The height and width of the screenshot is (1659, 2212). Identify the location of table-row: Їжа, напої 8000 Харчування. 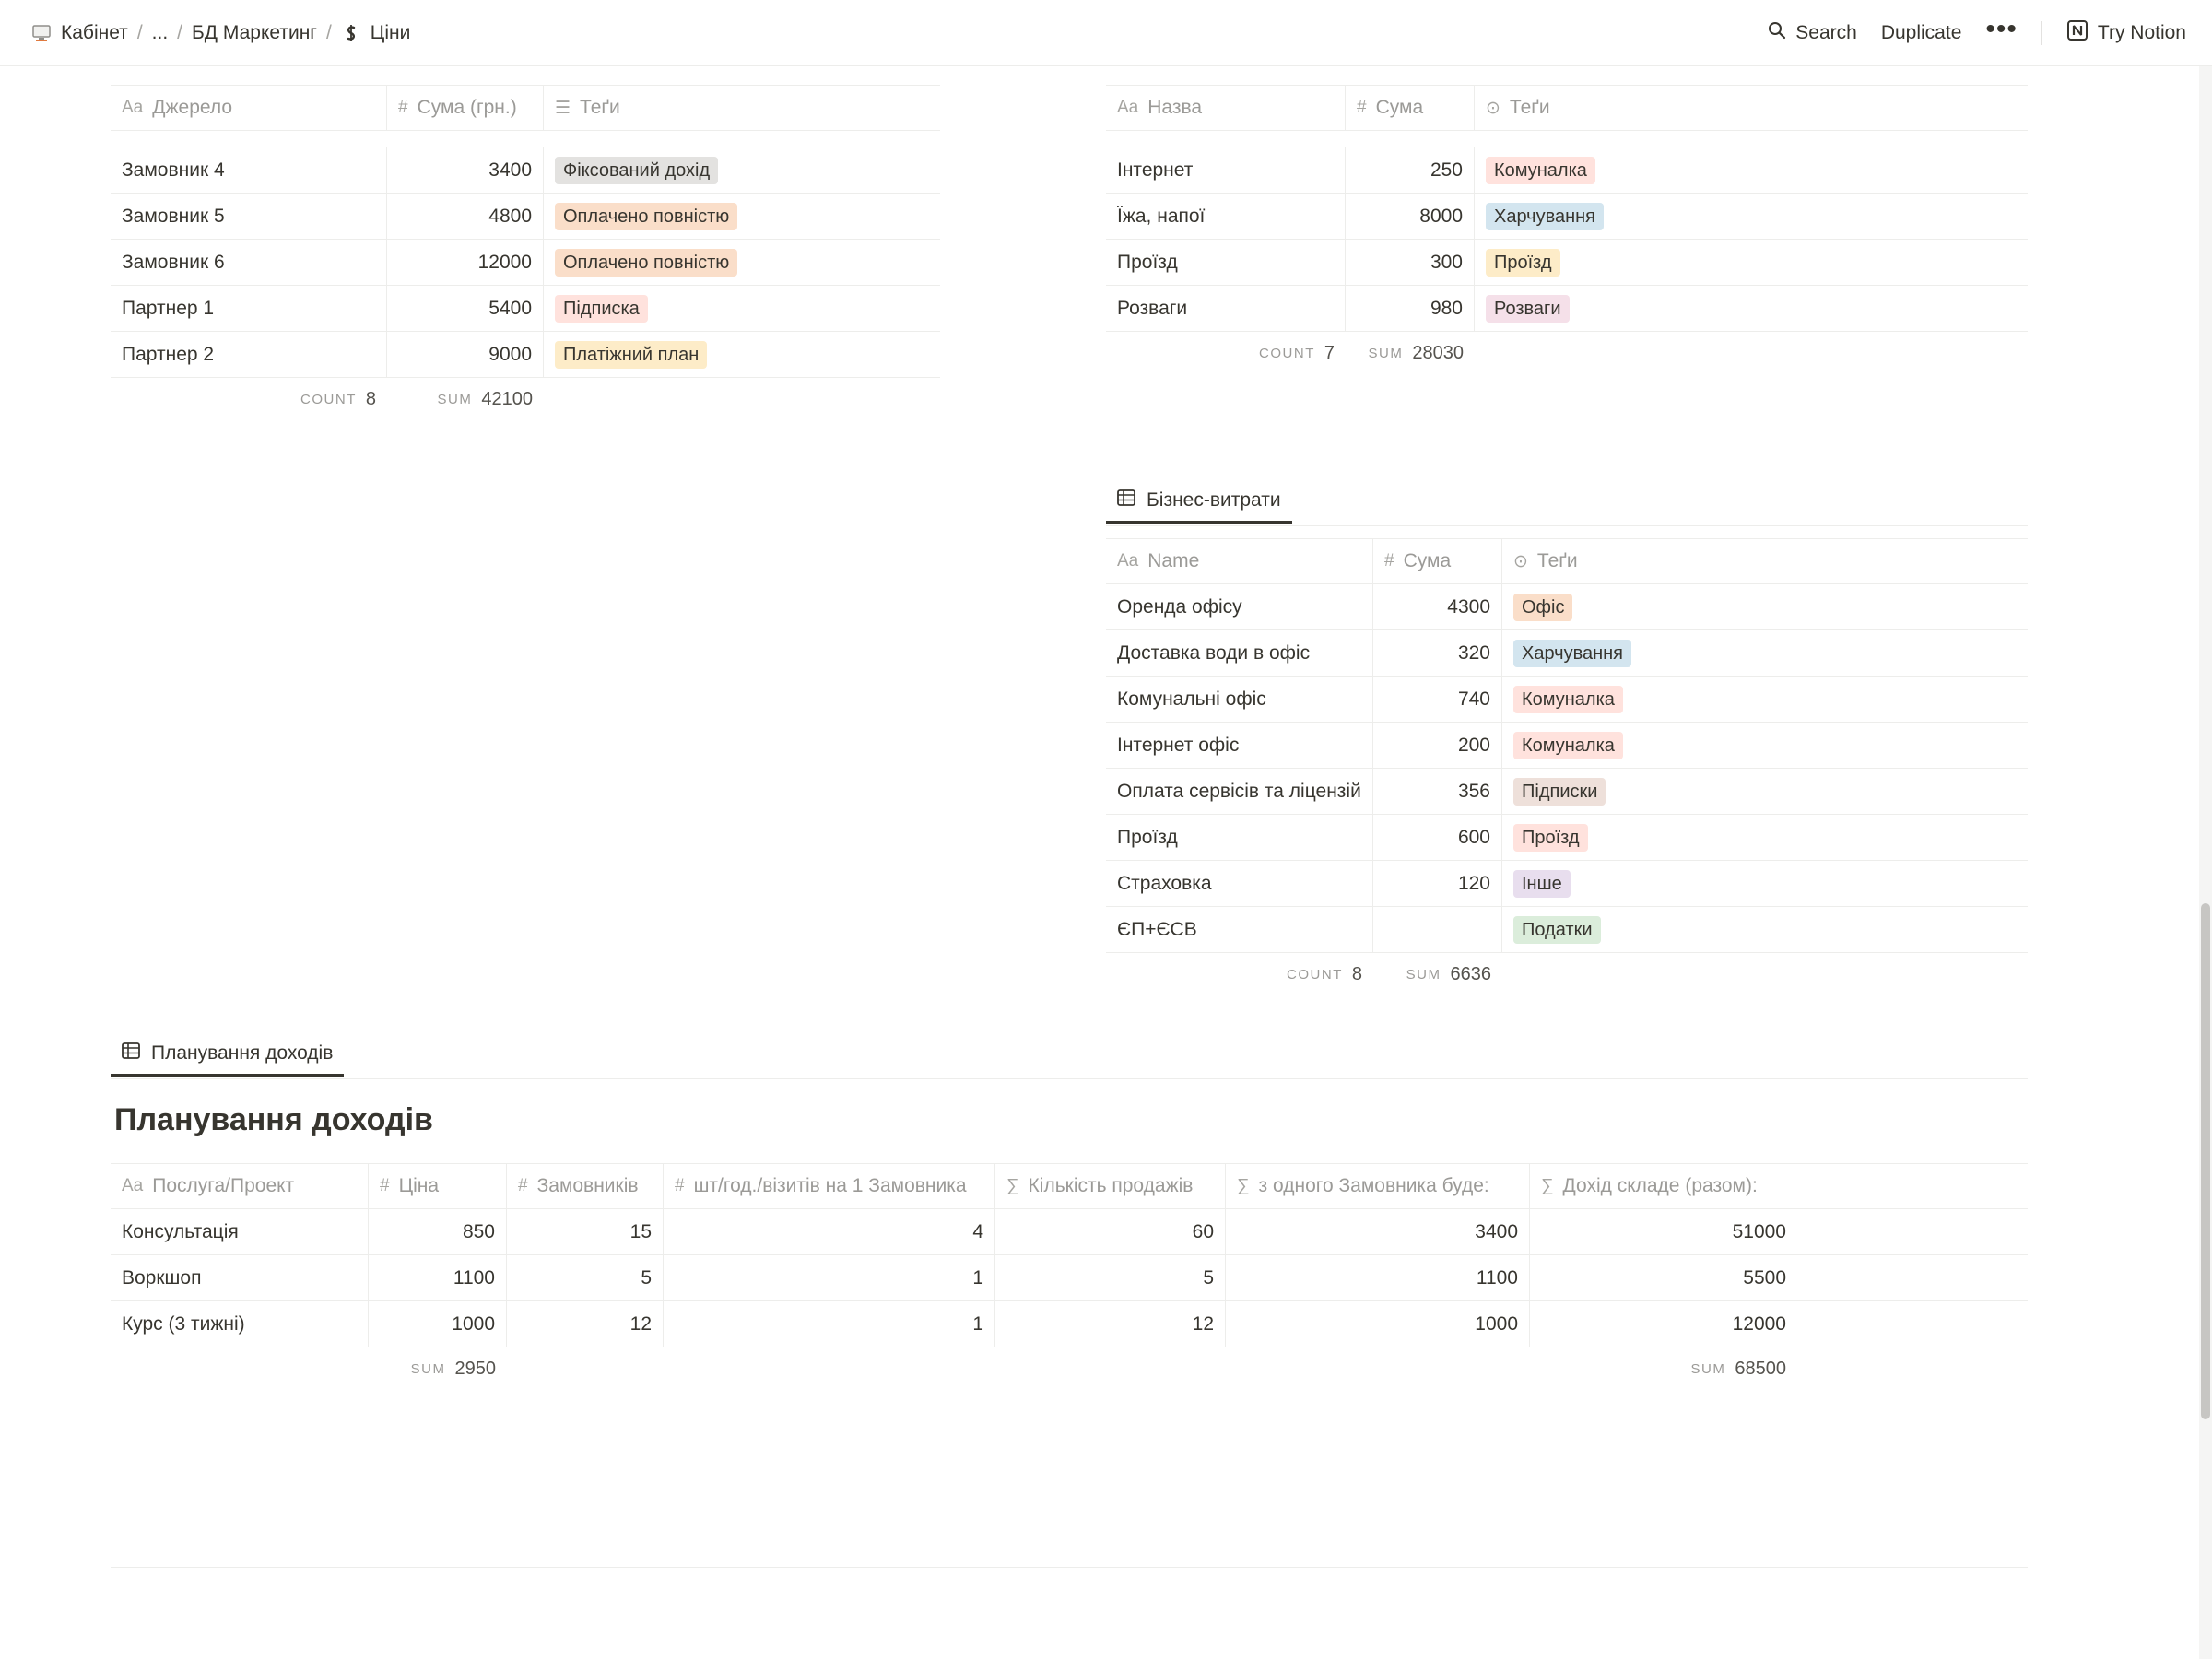
(1567, 217).